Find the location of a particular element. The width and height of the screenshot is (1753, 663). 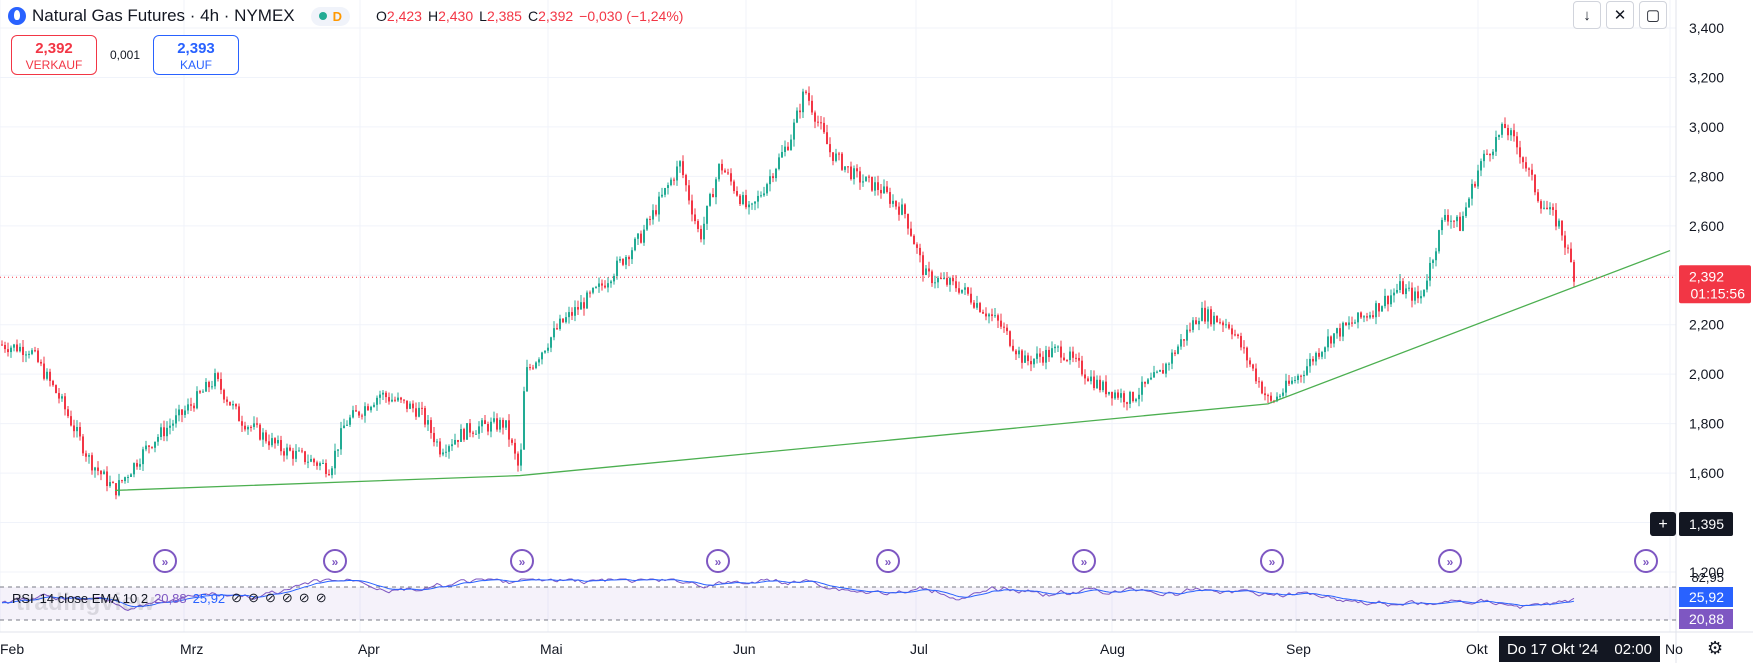

spread-value: 0,001 is located at coordinates (125, 55).